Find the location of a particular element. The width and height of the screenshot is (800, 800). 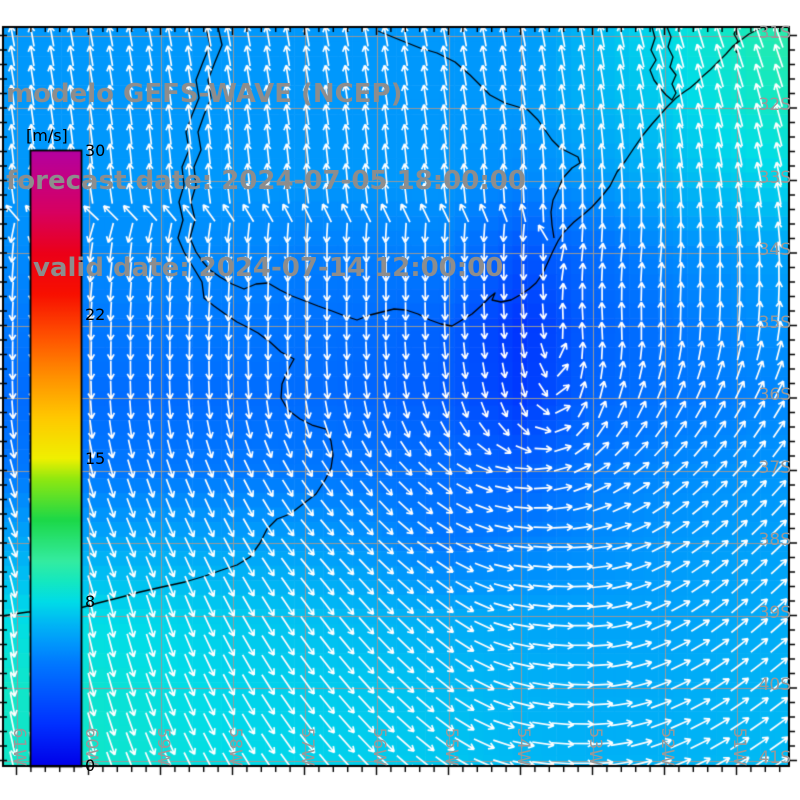

lon-axis-label: 57W is located at coordinates (306, 746).